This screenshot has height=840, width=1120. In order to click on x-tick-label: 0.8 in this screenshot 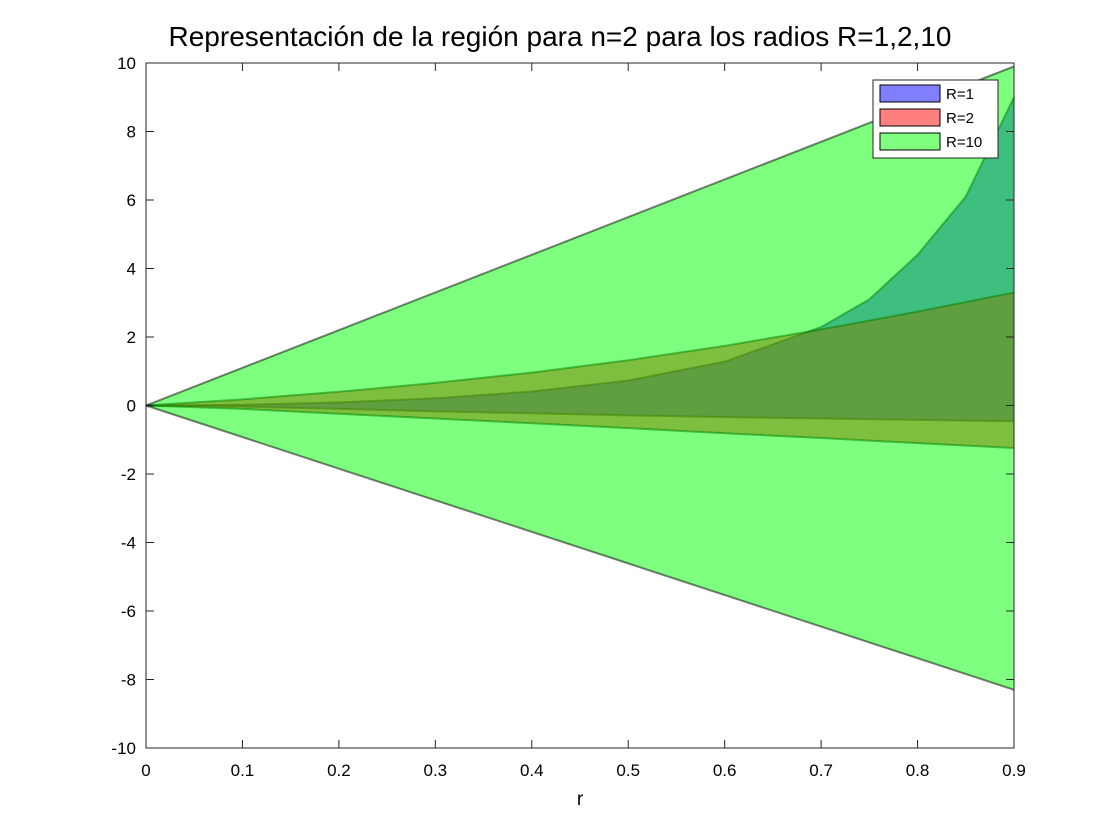, I will do `click(918, 770)`.